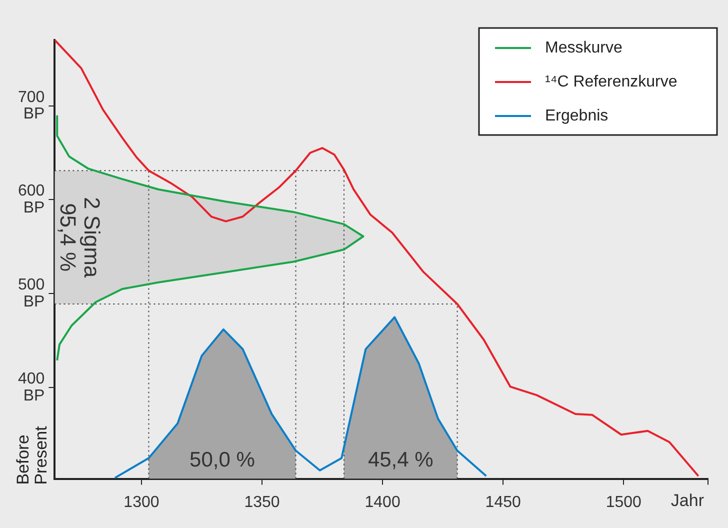 This screenshot has width=728, height=528. Describe the element at coordinates (583, 47) in the screenshot. I see `legend-label: Messkurve` at that location.